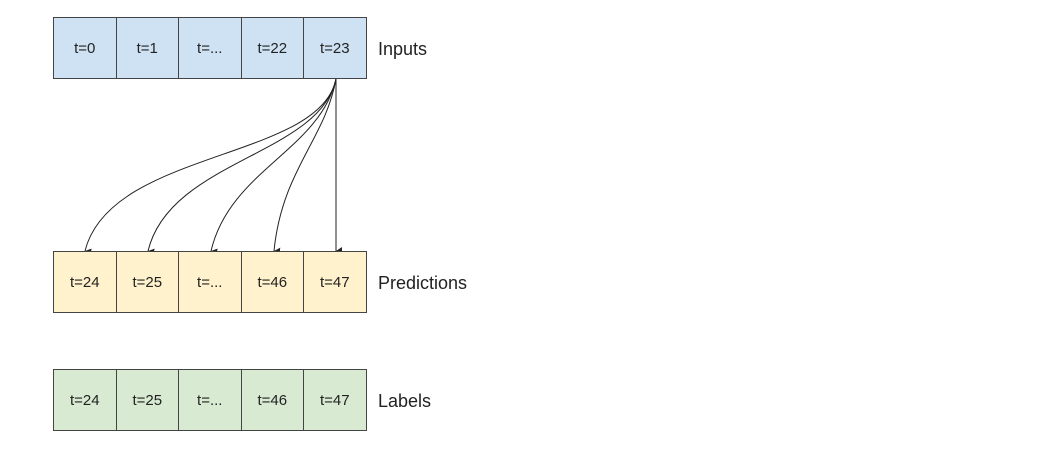  Describe the element at coordinates (423, 283) in the screenshot. I see `predictions-row-label: Predictions` at that location.